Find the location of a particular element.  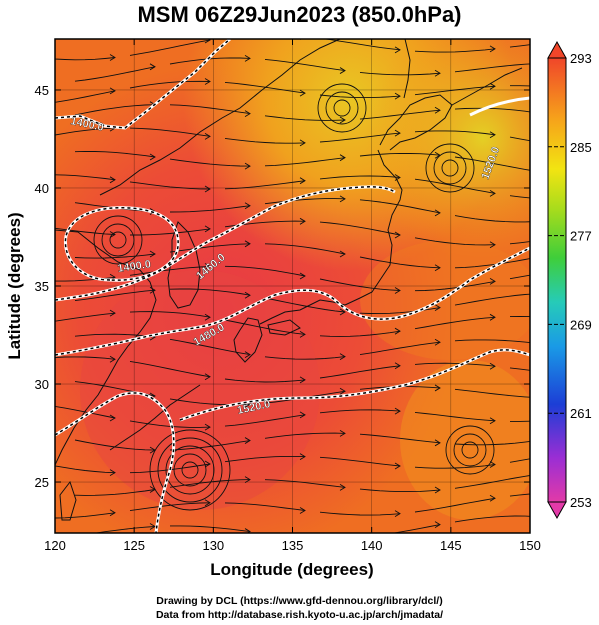

colorbar-tick-label: 285 is located at coordinates (581, 147).